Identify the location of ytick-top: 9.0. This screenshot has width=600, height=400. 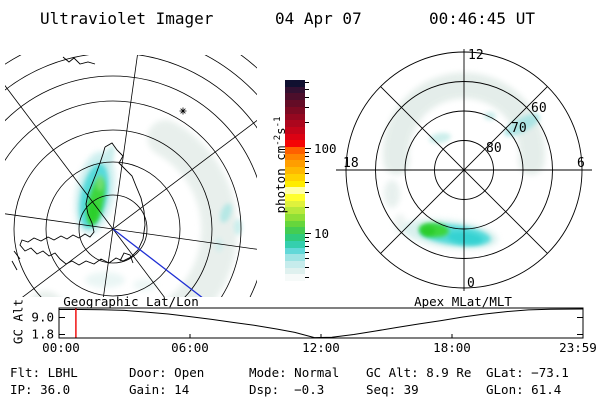
(42, 317).